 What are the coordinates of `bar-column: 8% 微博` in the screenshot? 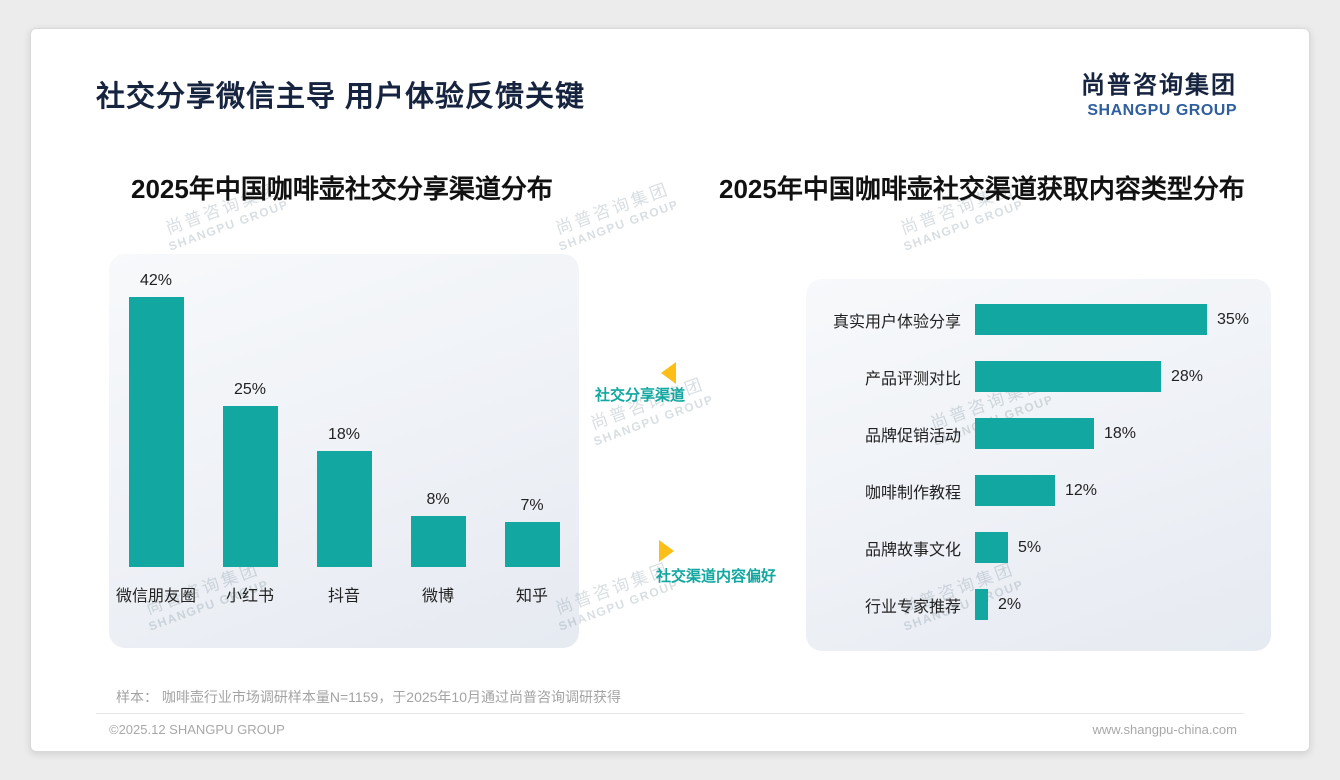 It's located at (438, 429).